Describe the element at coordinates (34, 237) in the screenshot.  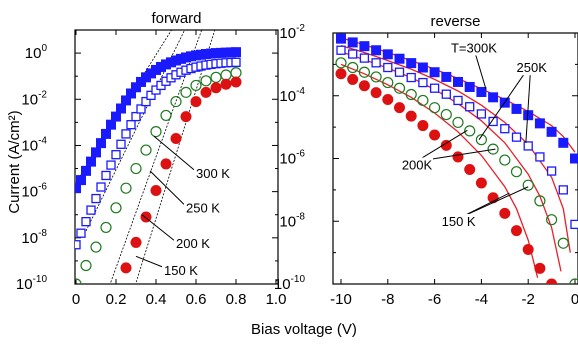
I see `y-tick-label: 10⁻⁸` at that location.